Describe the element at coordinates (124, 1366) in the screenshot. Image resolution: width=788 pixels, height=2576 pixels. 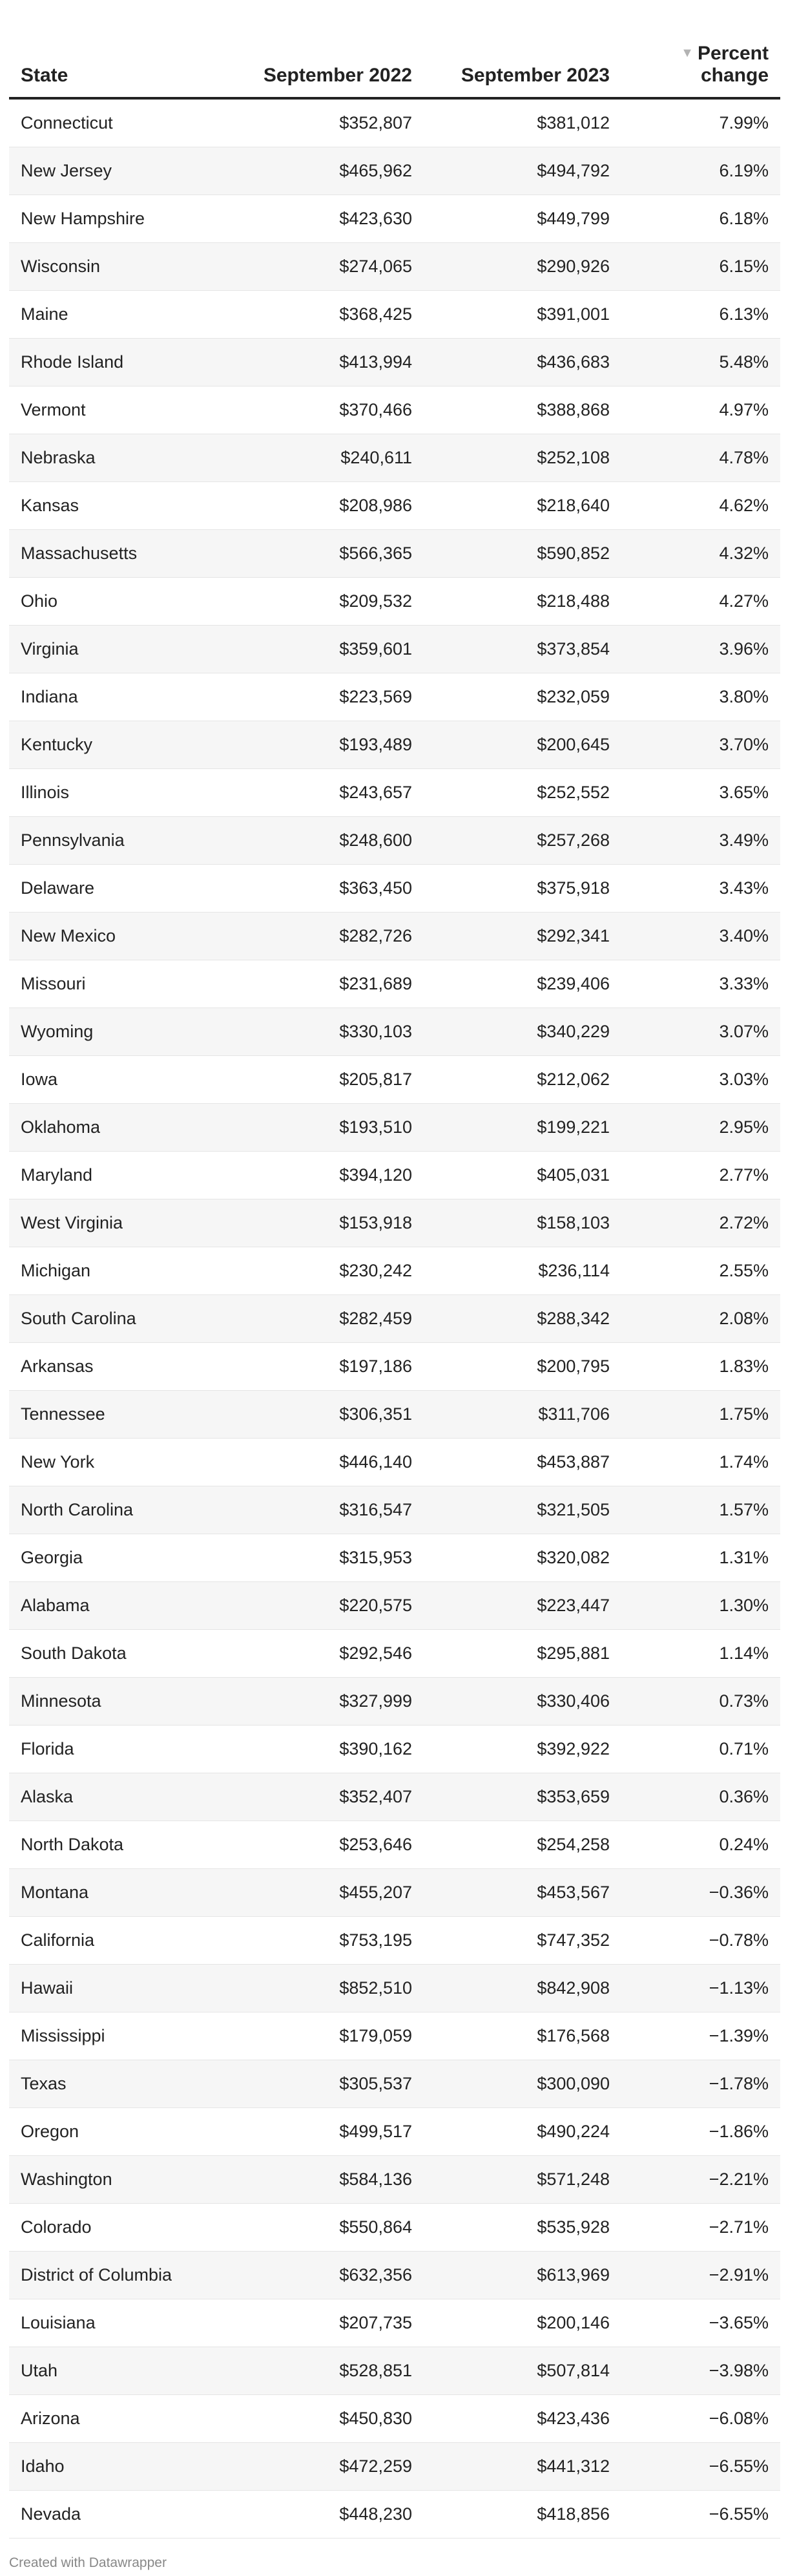
I see `cell-state: Arkansas` at that location.